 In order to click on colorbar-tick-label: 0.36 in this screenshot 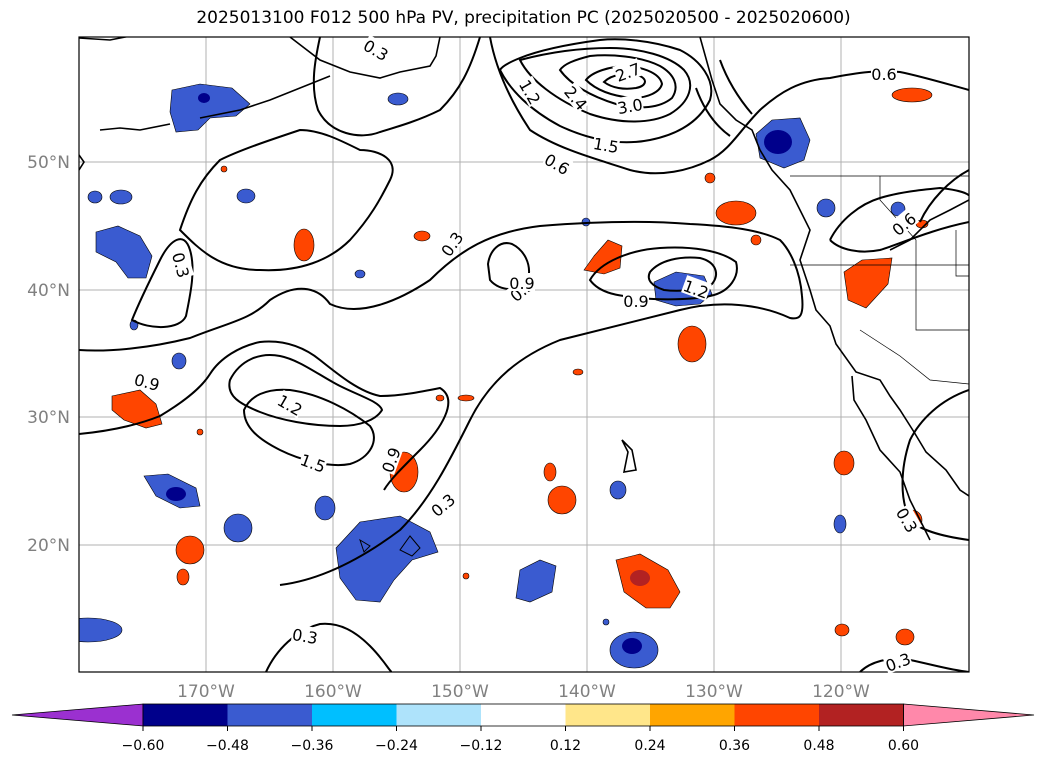, I will do `click(734, 746)`.